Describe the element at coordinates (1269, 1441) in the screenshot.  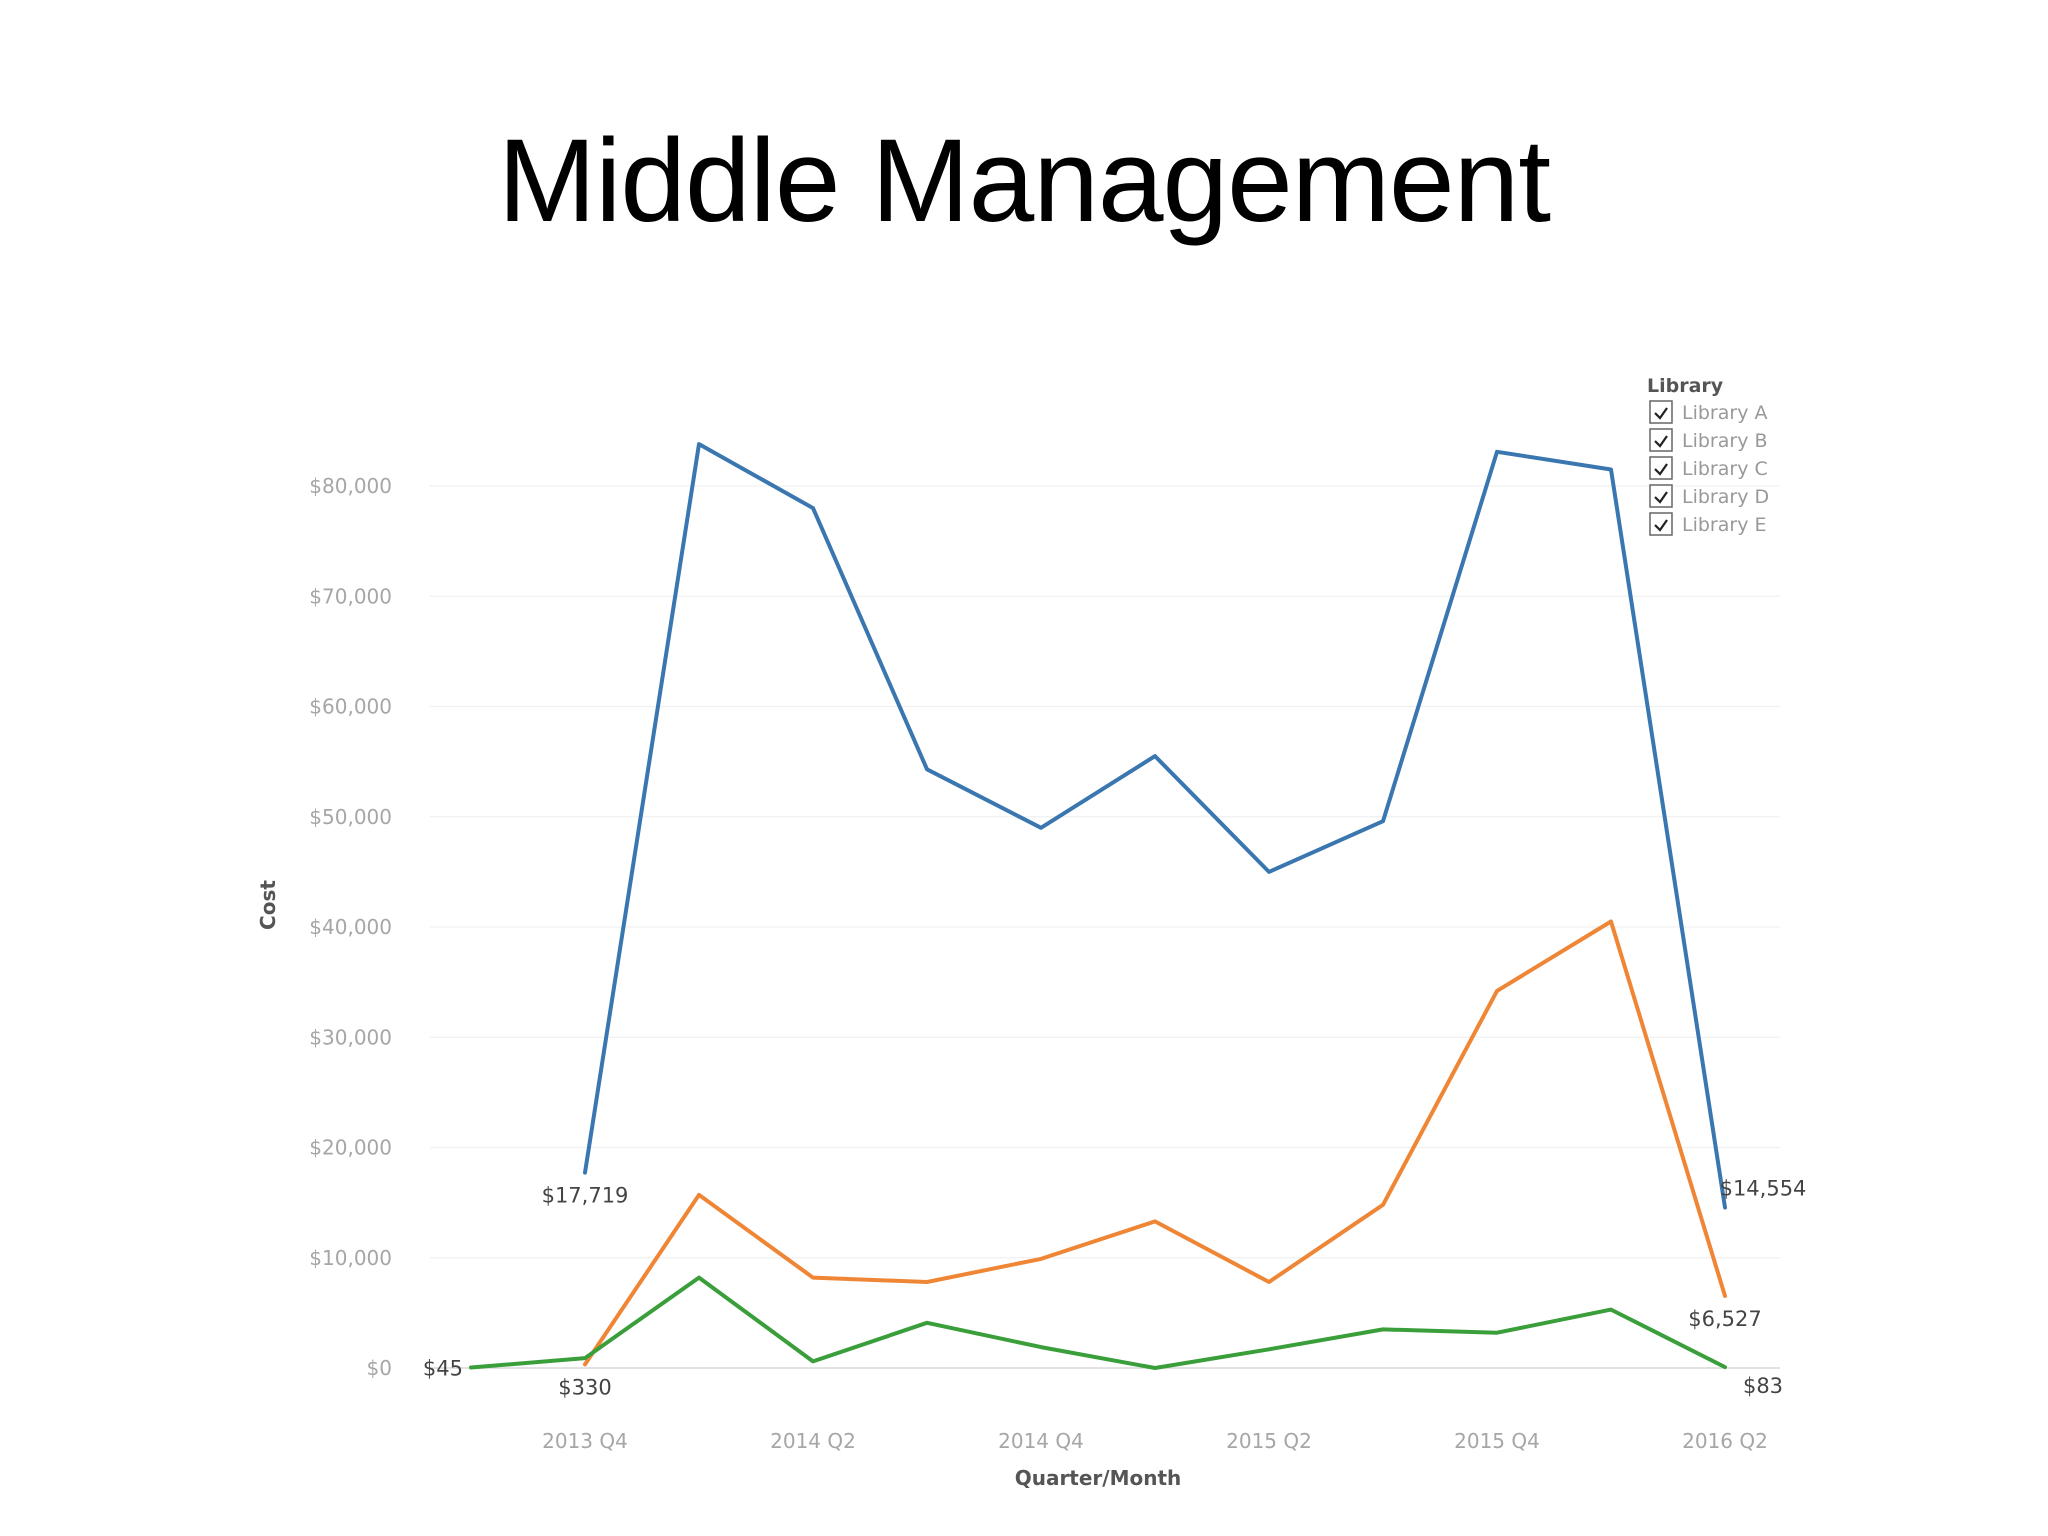
I see `x-tick-label: 2015 Q2` at that location.